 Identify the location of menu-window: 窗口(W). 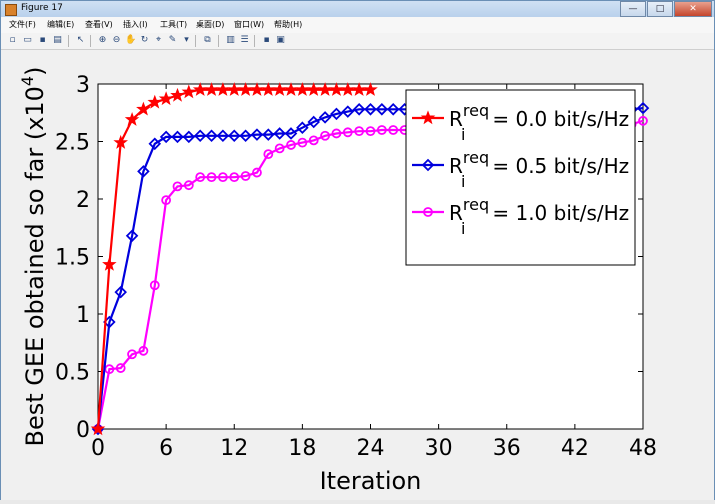
(249, 24).